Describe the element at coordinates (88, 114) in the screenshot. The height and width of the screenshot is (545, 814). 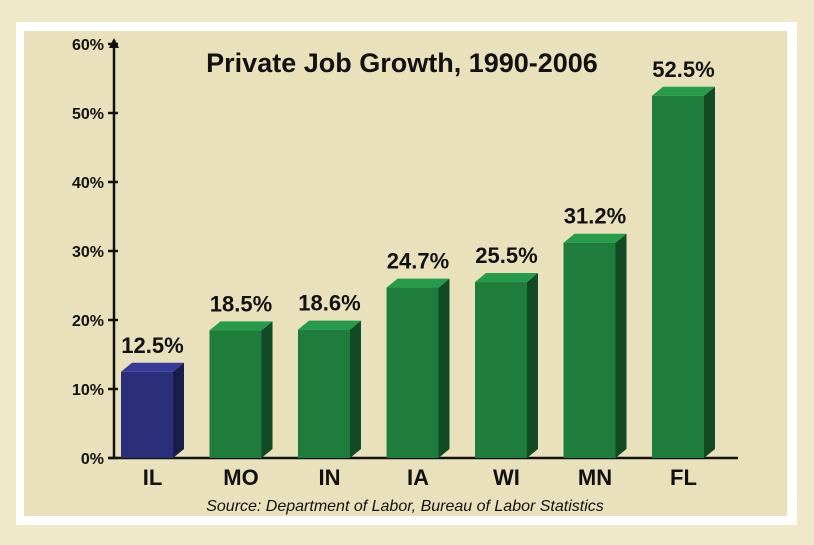
I see `y-tick-label: 50%` at that location.